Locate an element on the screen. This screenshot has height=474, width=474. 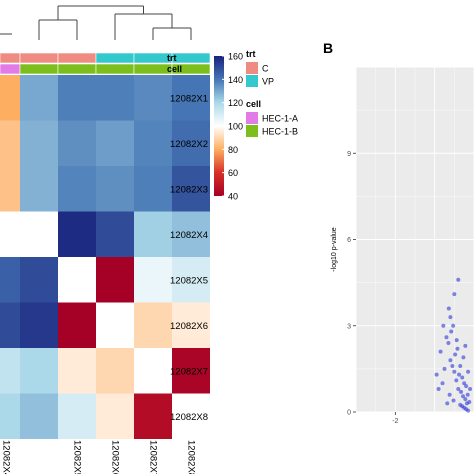
cell-legend-title: cell is located at coordinates (253, 104).